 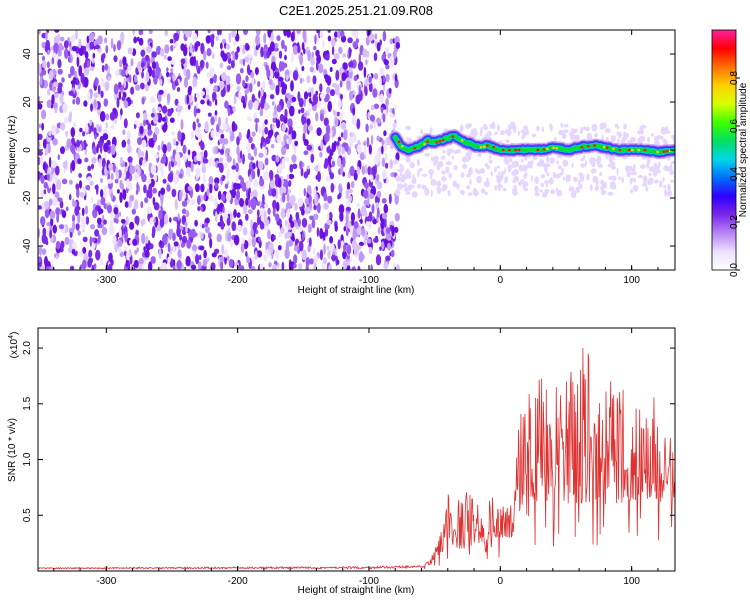 I want to click on y-tick-label: -20, so click(x=27, y=197).